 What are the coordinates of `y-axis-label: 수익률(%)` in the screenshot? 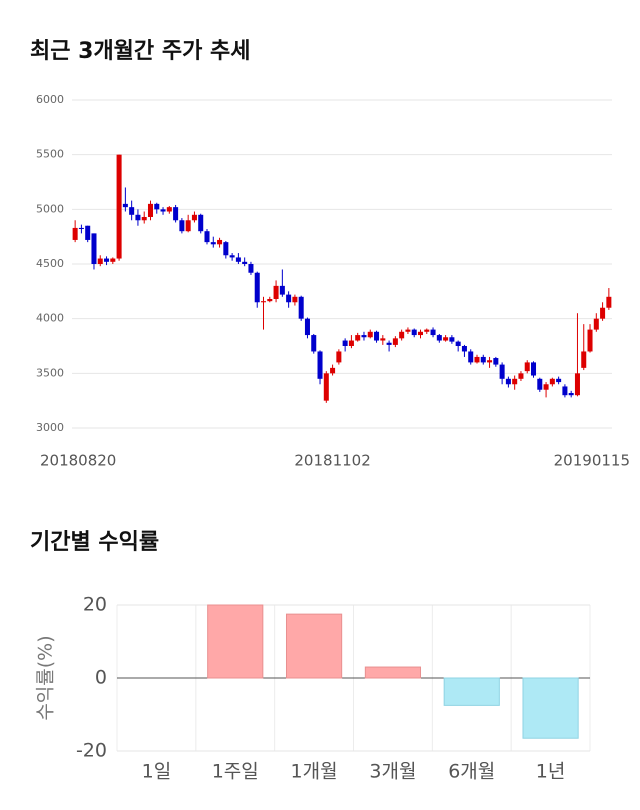 It's located at (46, 677).